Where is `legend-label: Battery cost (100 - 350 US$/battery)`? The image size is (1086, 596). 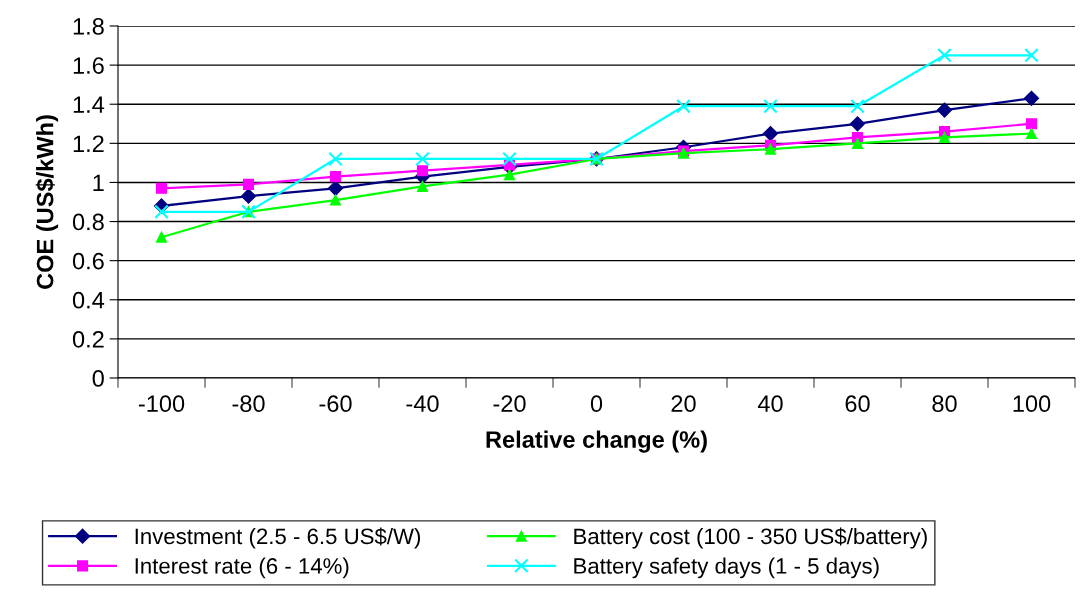 legend-label: Battery cost (100 - 350 US$/battery) is located at coordinates (750, 538).